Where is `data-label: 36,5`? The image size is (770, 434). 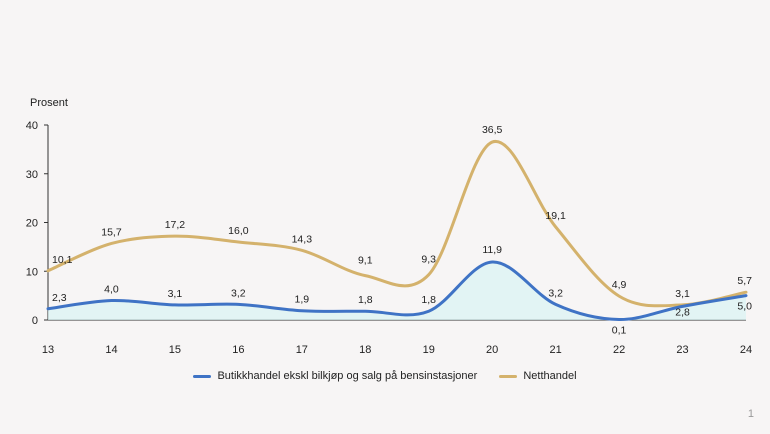
data-label: 36,5 is located at coordinates (492, 130).